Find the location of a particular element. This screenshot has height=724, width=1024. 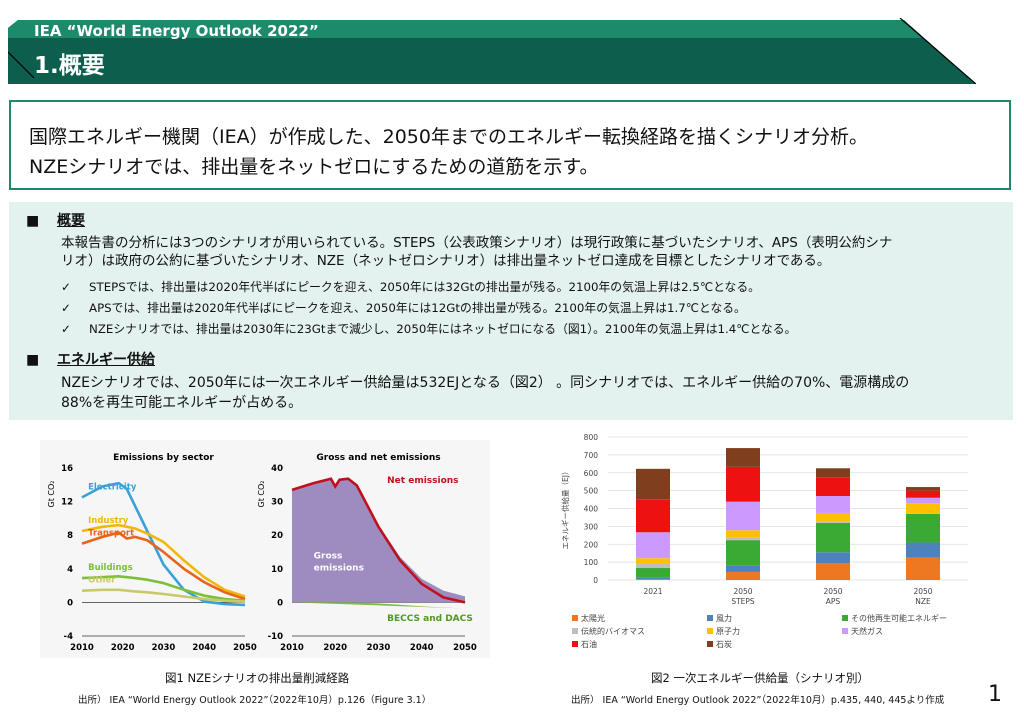

gross-emissions-area is located at coordinates (378, 540).